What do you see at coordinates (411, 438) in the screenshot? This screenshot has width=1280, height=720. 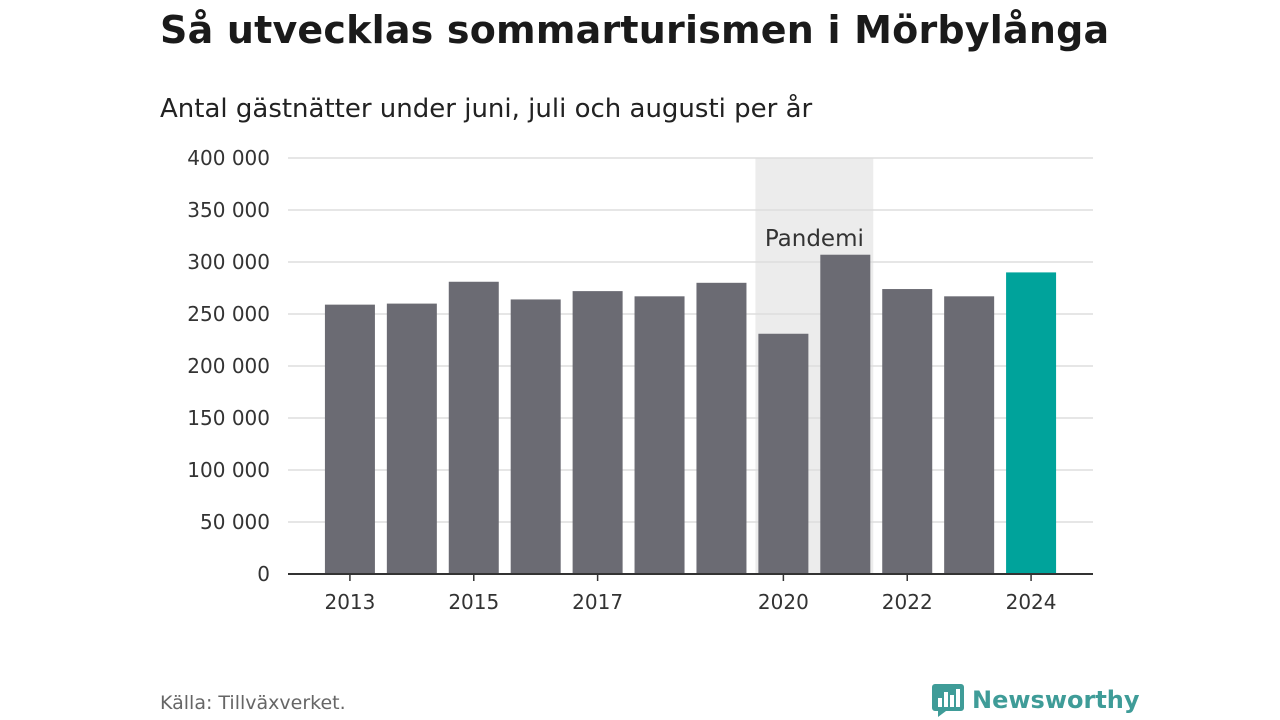 I see `bar-2014` at bounding box center [411, 438].